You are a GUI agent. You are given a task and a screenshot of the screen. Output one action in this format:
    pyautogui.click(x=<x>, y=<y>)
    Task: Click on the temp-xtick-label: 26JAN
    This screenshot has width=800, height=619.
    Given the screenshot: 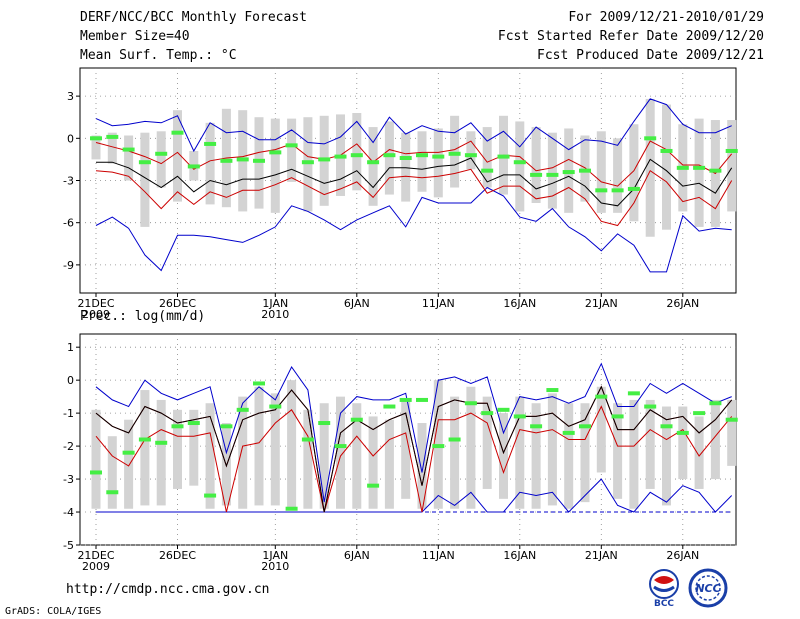 What is the action you would take?
    pyautogui.click(x=682, y=303)
    